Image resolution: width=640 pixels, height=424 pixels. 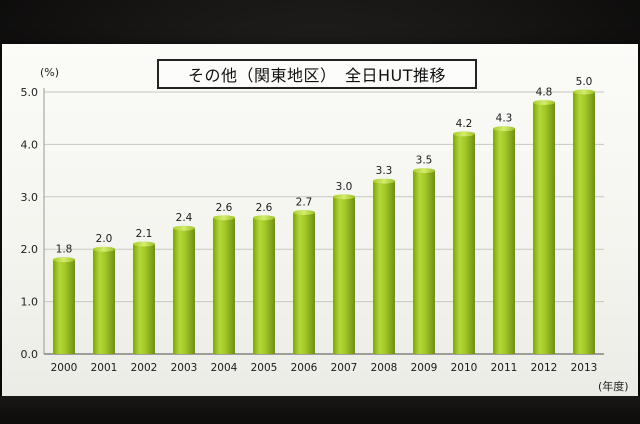 I want to click on bar-value-label: 4.8, so click(x=544, y=92).